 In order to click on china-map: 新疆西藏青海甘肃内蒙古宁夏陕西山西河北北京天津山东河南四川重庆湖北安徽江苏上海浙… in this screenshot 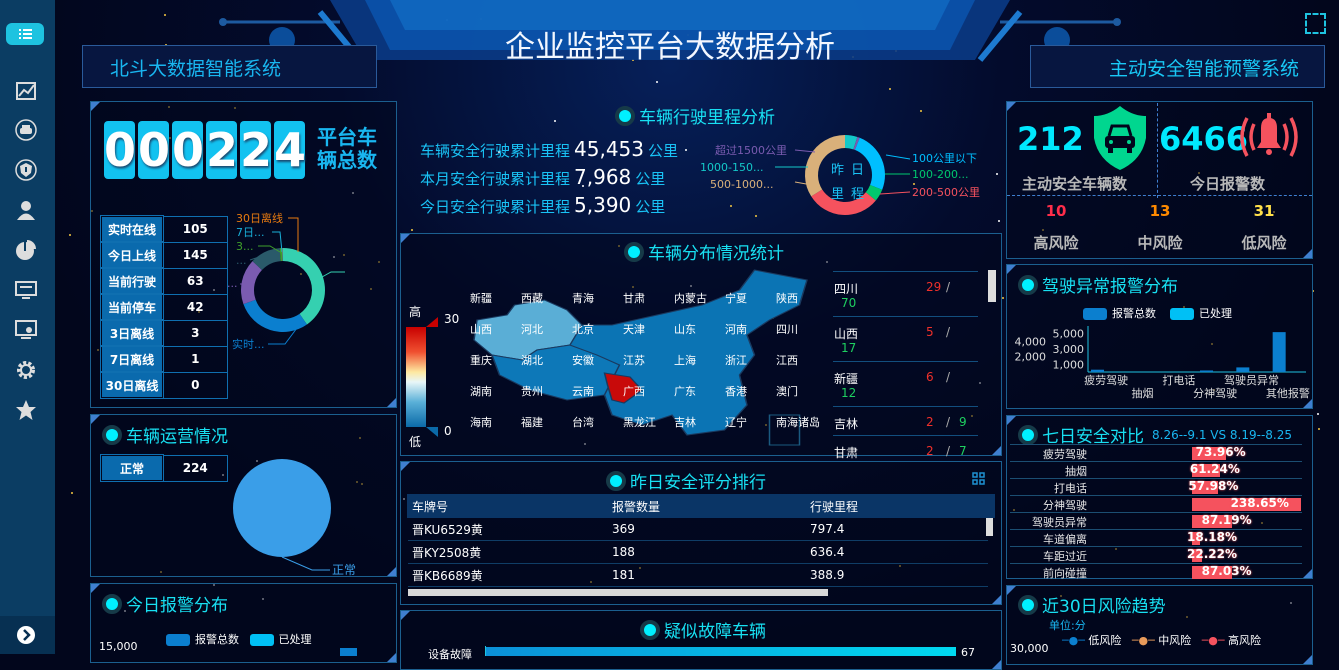, I will do `click(646, 358)`.